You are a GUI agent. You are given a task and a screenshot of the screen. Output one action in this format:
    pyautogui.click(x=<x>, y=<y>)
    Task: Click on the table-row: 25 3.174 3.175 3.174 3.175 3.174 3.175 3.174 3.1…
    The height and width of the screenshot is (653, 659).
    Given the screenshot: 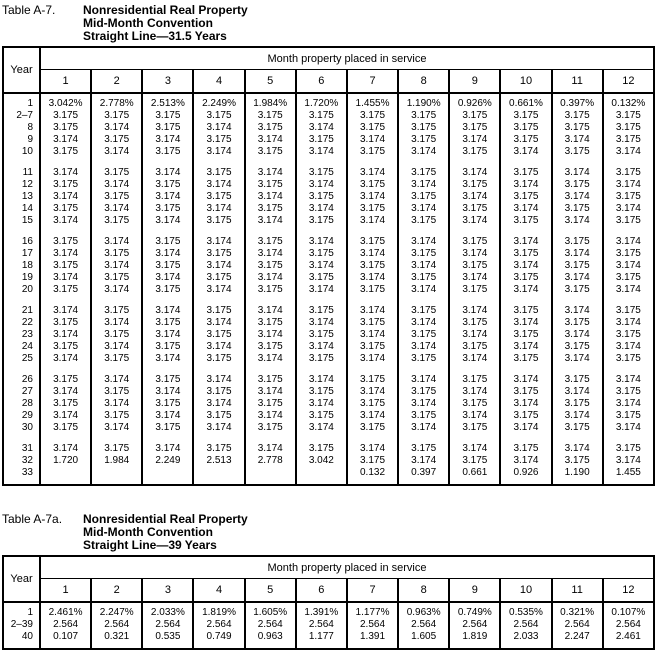 What is the action you would take?
    pyautogui.click(x=328, y=359)
    